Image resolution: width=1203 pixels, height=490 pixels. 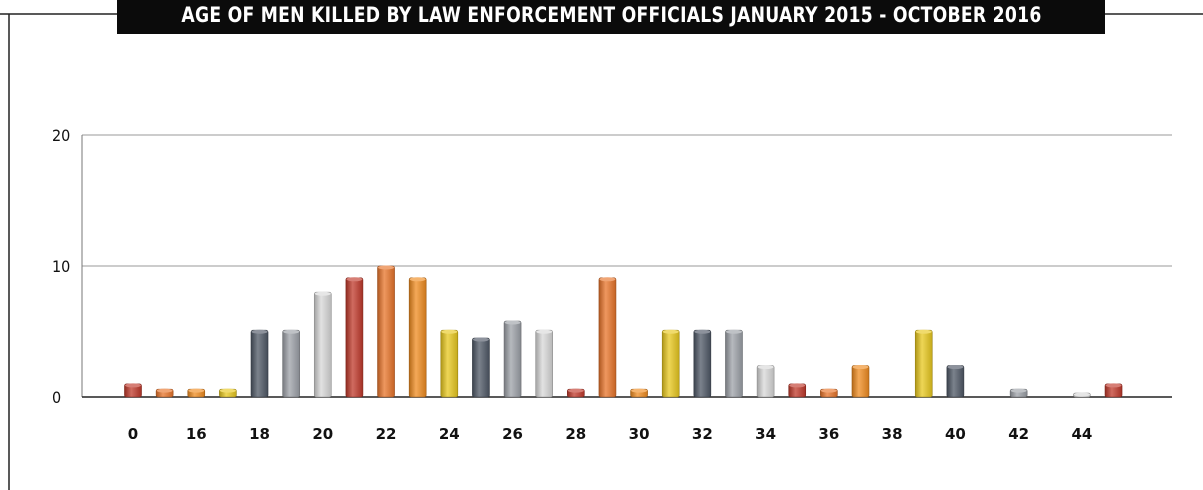 What do you see at coordinates (386, 434) in the screenshot?
I see `x-tick-label: 22` at bounding box center [386, 434].